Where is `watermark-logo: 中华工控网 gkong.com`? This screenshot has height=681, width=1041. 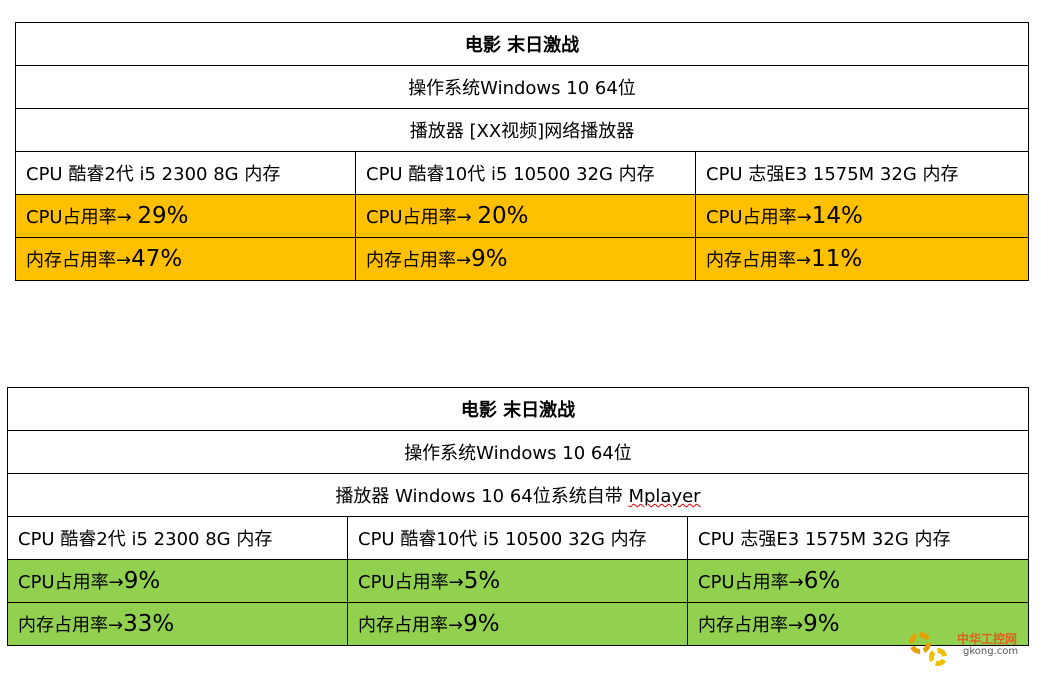 watermark-logo: 中华工控网 gkong.com is located at coordinates (970, 652).